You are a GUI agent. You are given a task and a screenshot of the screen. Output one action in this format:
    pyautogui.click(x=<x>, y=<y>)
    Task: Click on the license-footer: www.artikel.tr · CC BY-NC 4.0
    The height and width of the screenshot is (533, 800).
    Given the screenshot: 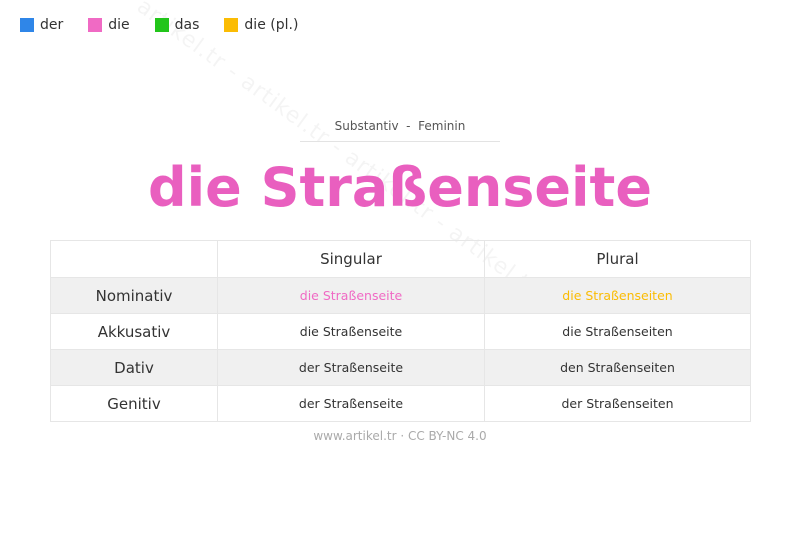 What is the action you would take?
    pyautogui.click(x=400, y=436)
    